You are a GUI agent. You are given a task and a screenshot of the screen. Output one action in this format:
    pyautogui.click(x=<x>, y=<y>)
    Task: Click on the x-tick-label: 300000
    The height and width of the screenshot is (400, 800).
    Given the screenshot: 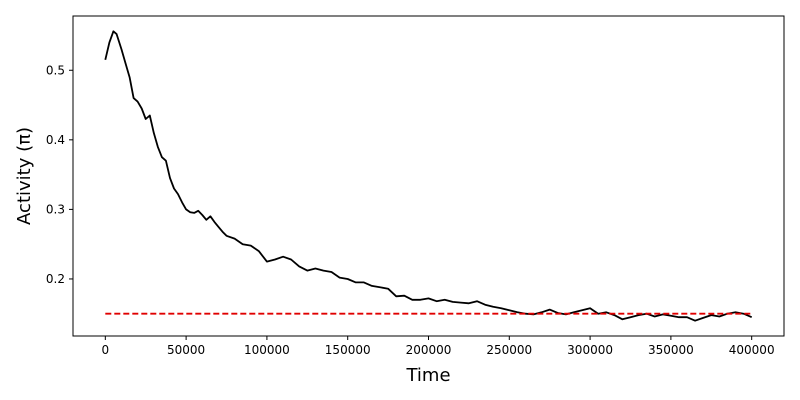 What is the action you would take?
    pyautogui.click(x=590, y=350)
    